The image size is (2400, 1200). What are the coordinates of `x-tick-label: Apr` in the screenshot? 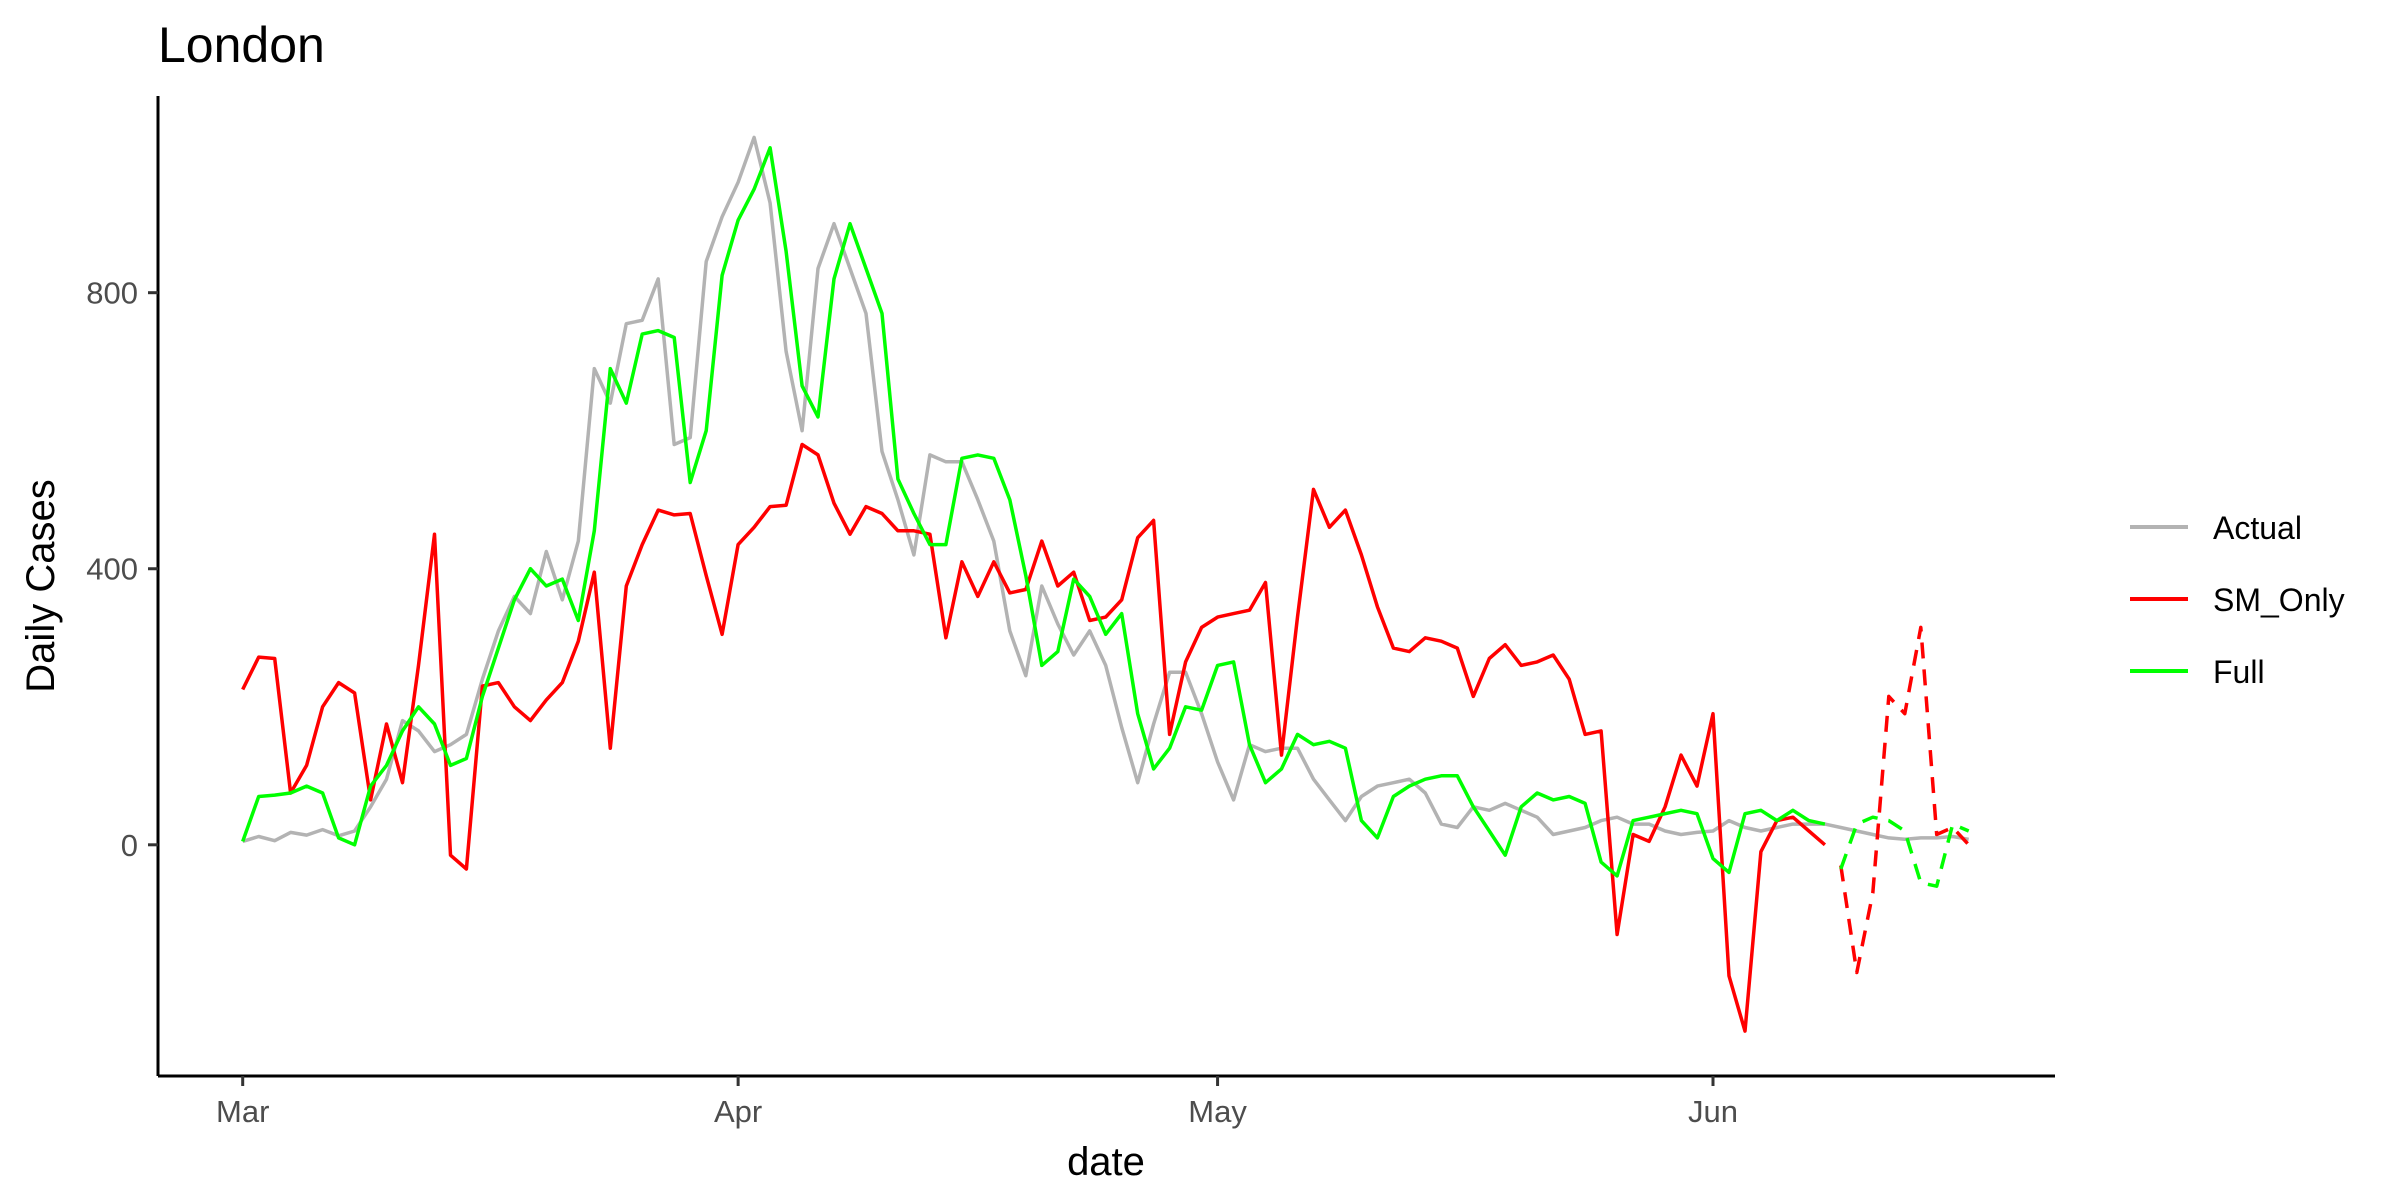 It's located at (738, 1111).